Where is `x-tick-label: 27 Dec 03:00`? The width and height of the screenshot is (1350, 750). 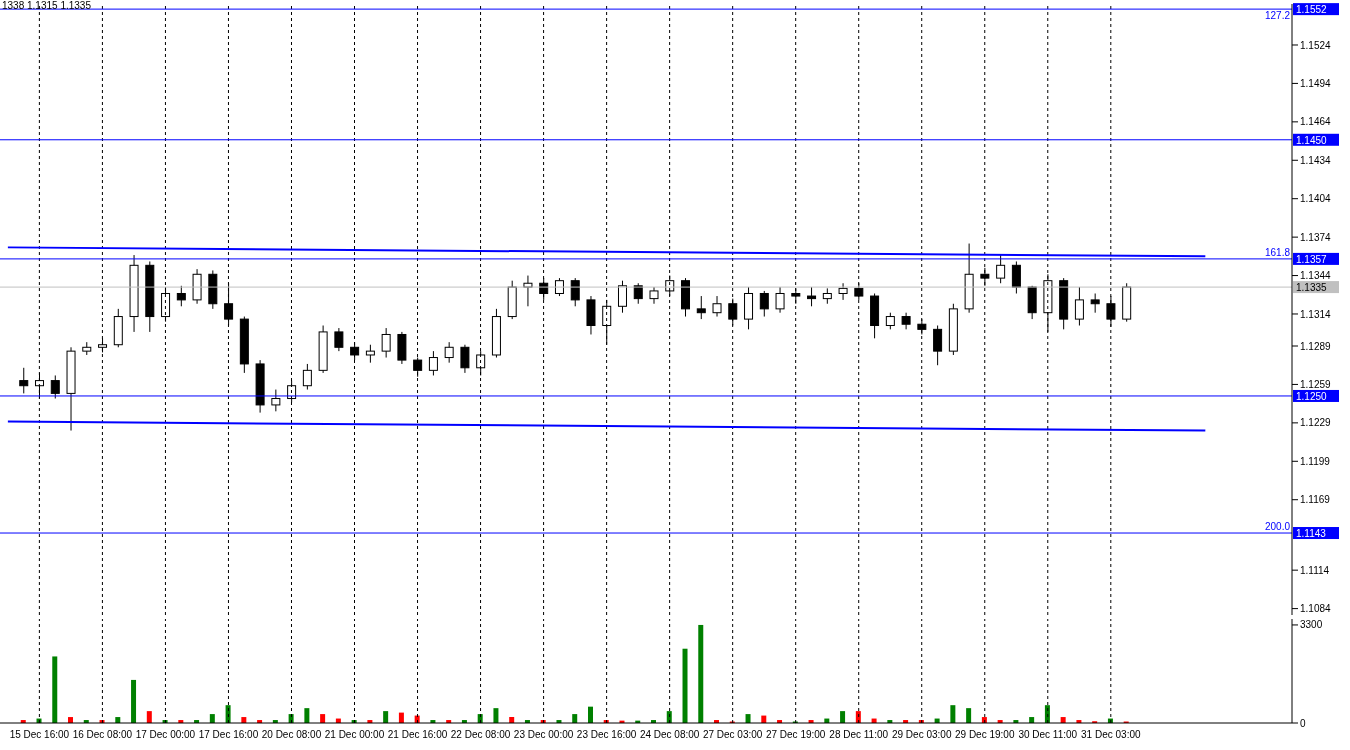 x-tick-label: 27 Dec 03:00 is located at coordinates (732, 735).